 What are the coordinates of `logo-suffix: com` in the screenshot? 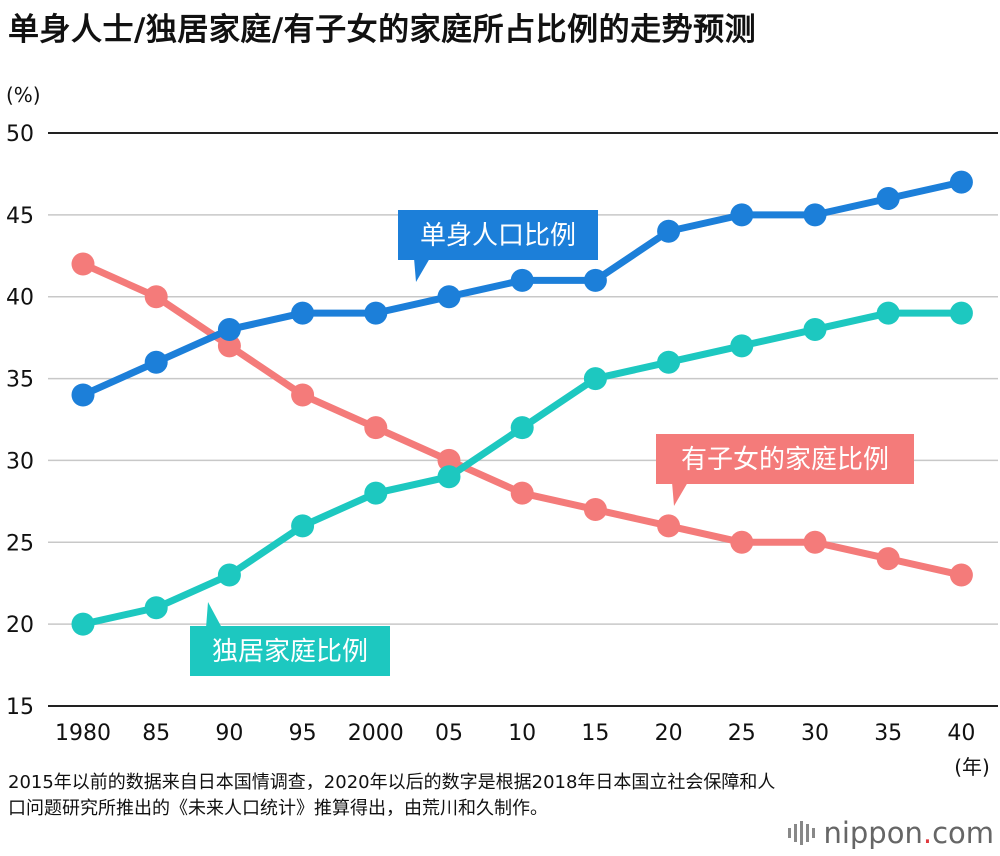 It's located at (963, 833).